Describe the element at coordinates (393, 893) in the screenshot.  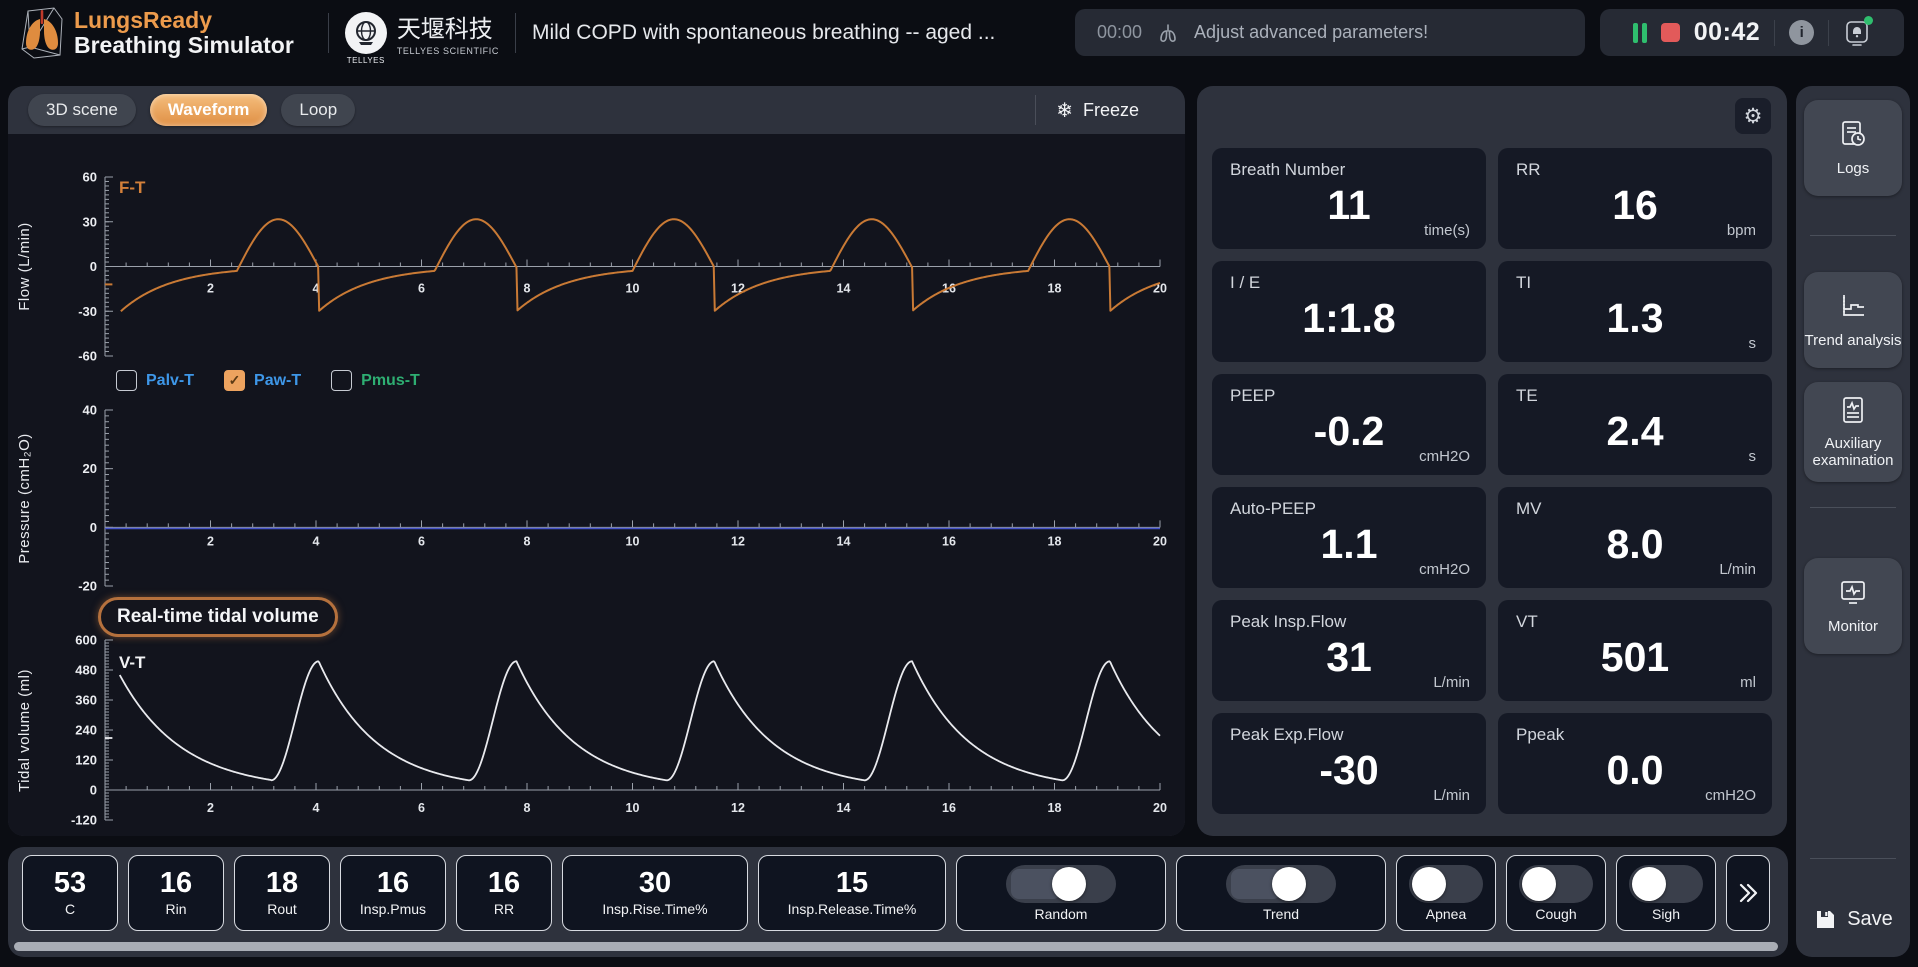
I see `param-card-insp-pmus: 16 Insp.Pmus` at that location.